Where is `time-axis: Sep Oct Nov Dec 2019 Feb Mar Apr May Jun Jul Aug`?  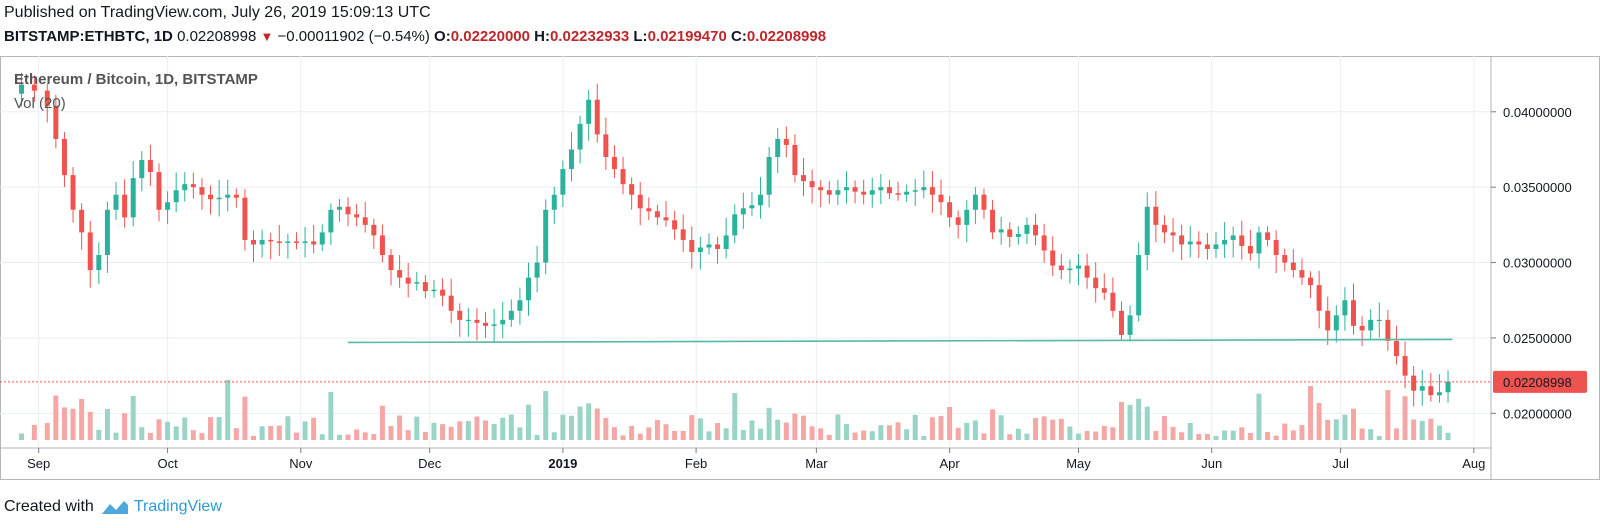
time-axis: Sep Oct Nov Dec 2019 Feb Mar Apr May Jun Jul Aug is located at coordinates (756, 459).